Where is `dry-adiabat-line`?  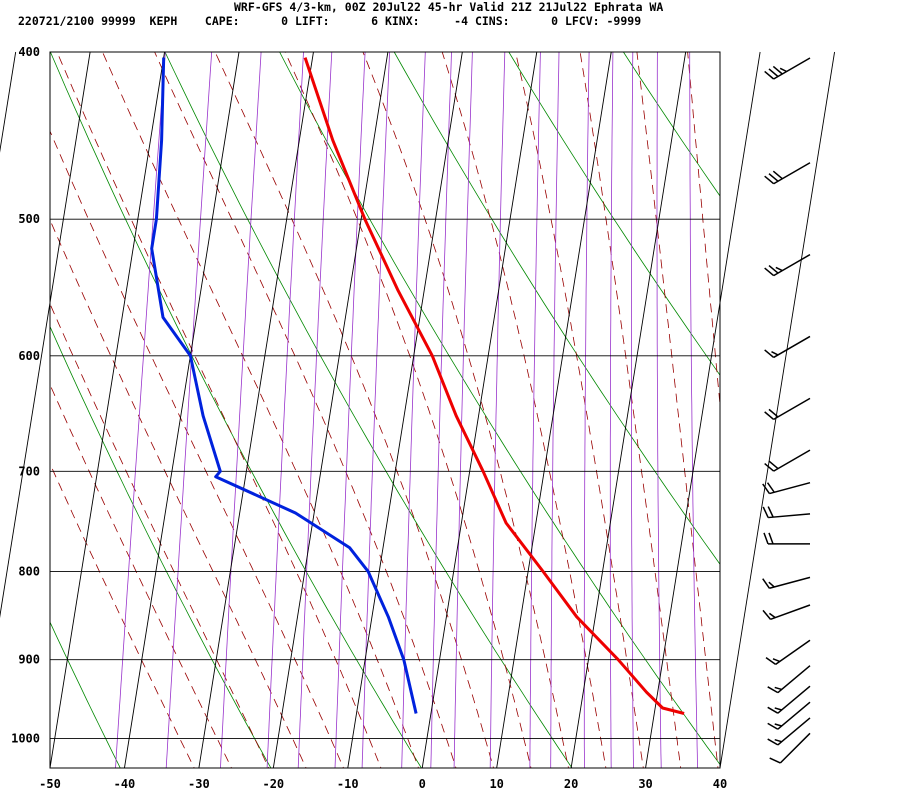 dry-adiabat-line is located at coordinates (614, 214).